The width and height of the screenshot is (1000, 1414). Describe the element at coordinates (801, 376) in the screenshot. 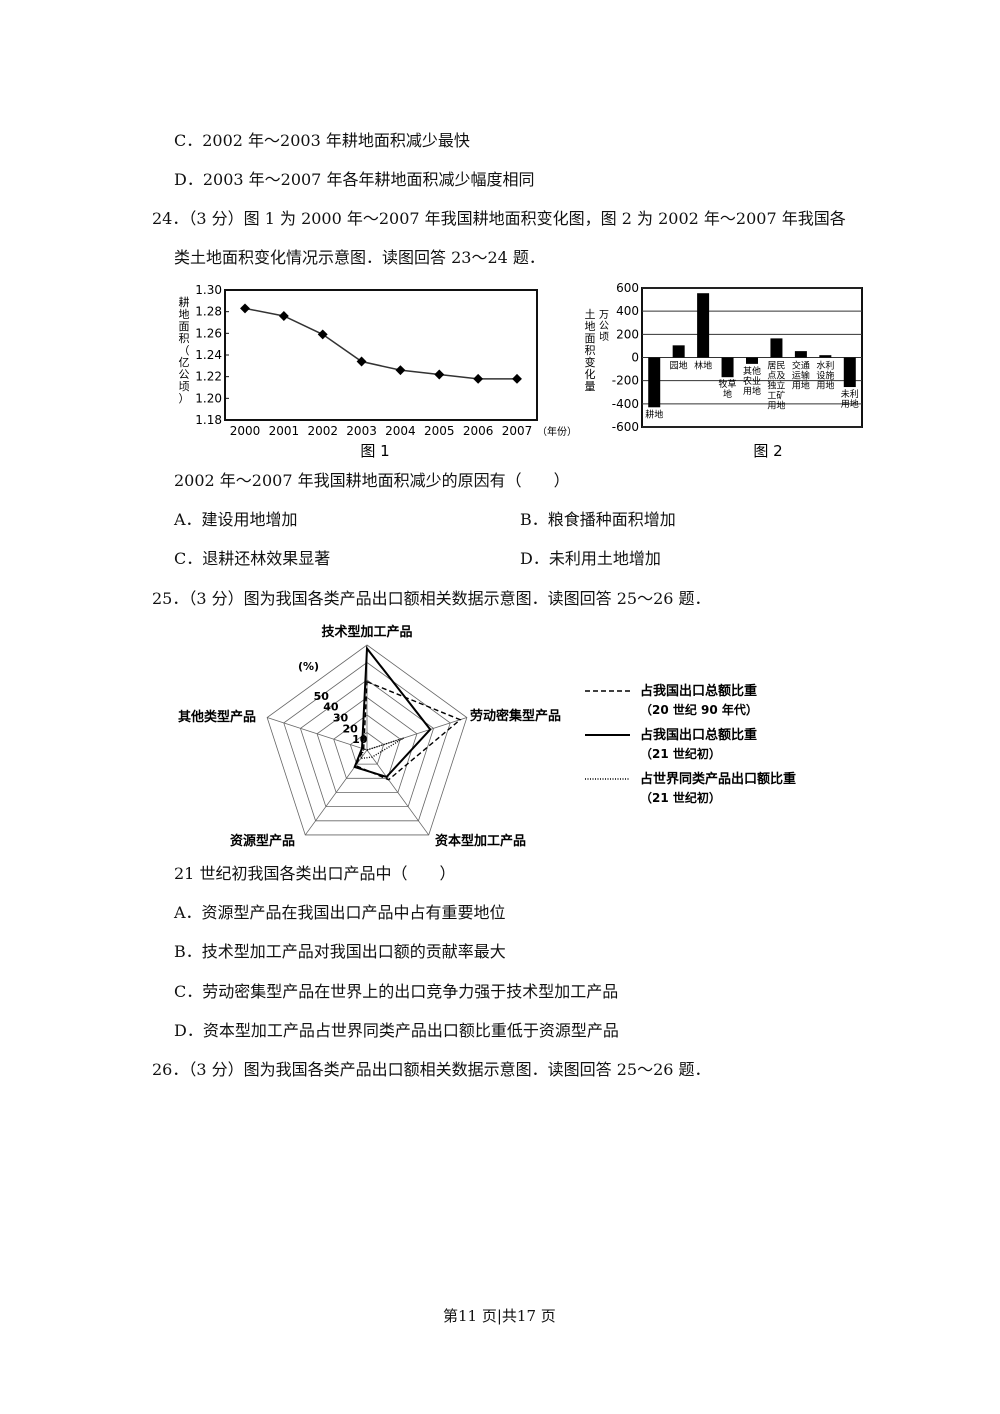

I see `bar-label: 交通运输用地` at that location.